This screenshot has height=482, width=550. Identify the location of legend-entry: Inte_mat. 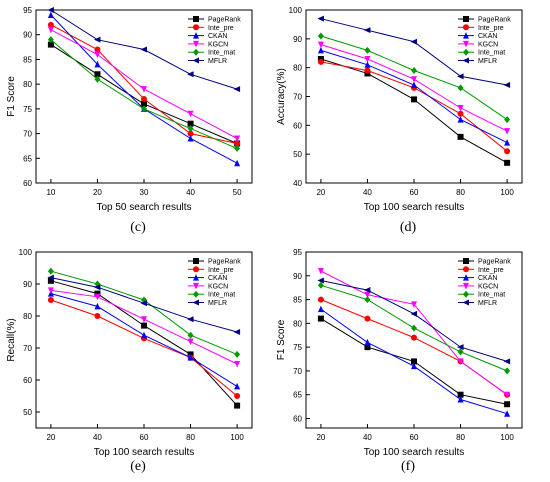
(491, 295).